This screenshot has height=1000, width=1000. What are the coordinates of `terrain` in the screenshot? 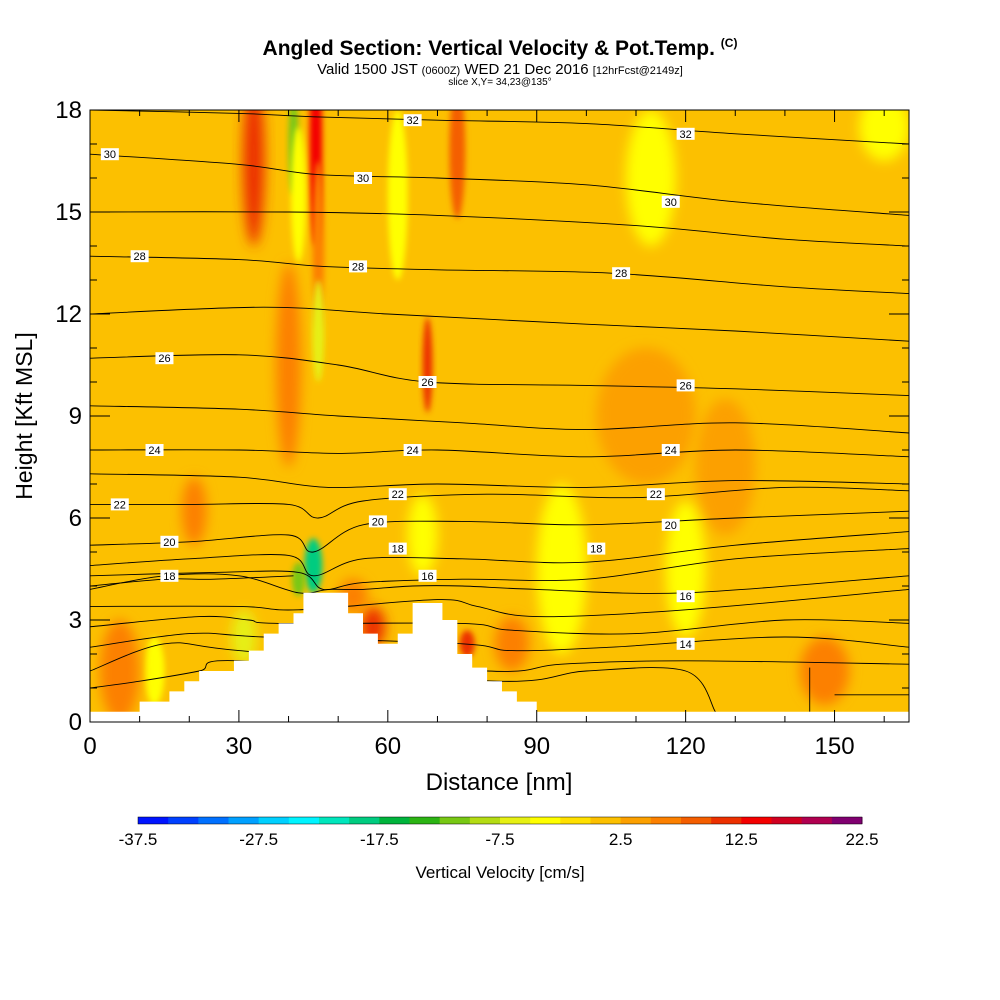 It's located at (499, 657).